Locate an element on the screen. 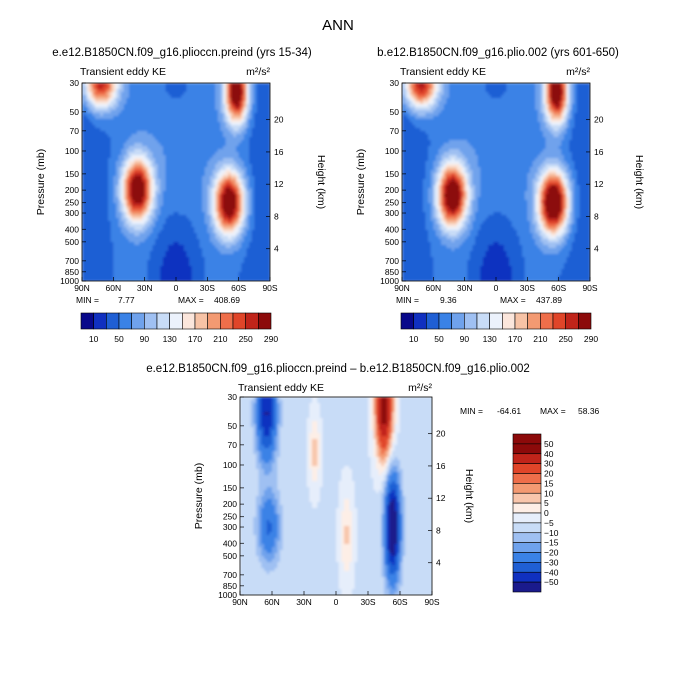 Image resolution: width=675 pixels, height=677 pixels. units-label: m²/s² is located at coordinates (258, 72).